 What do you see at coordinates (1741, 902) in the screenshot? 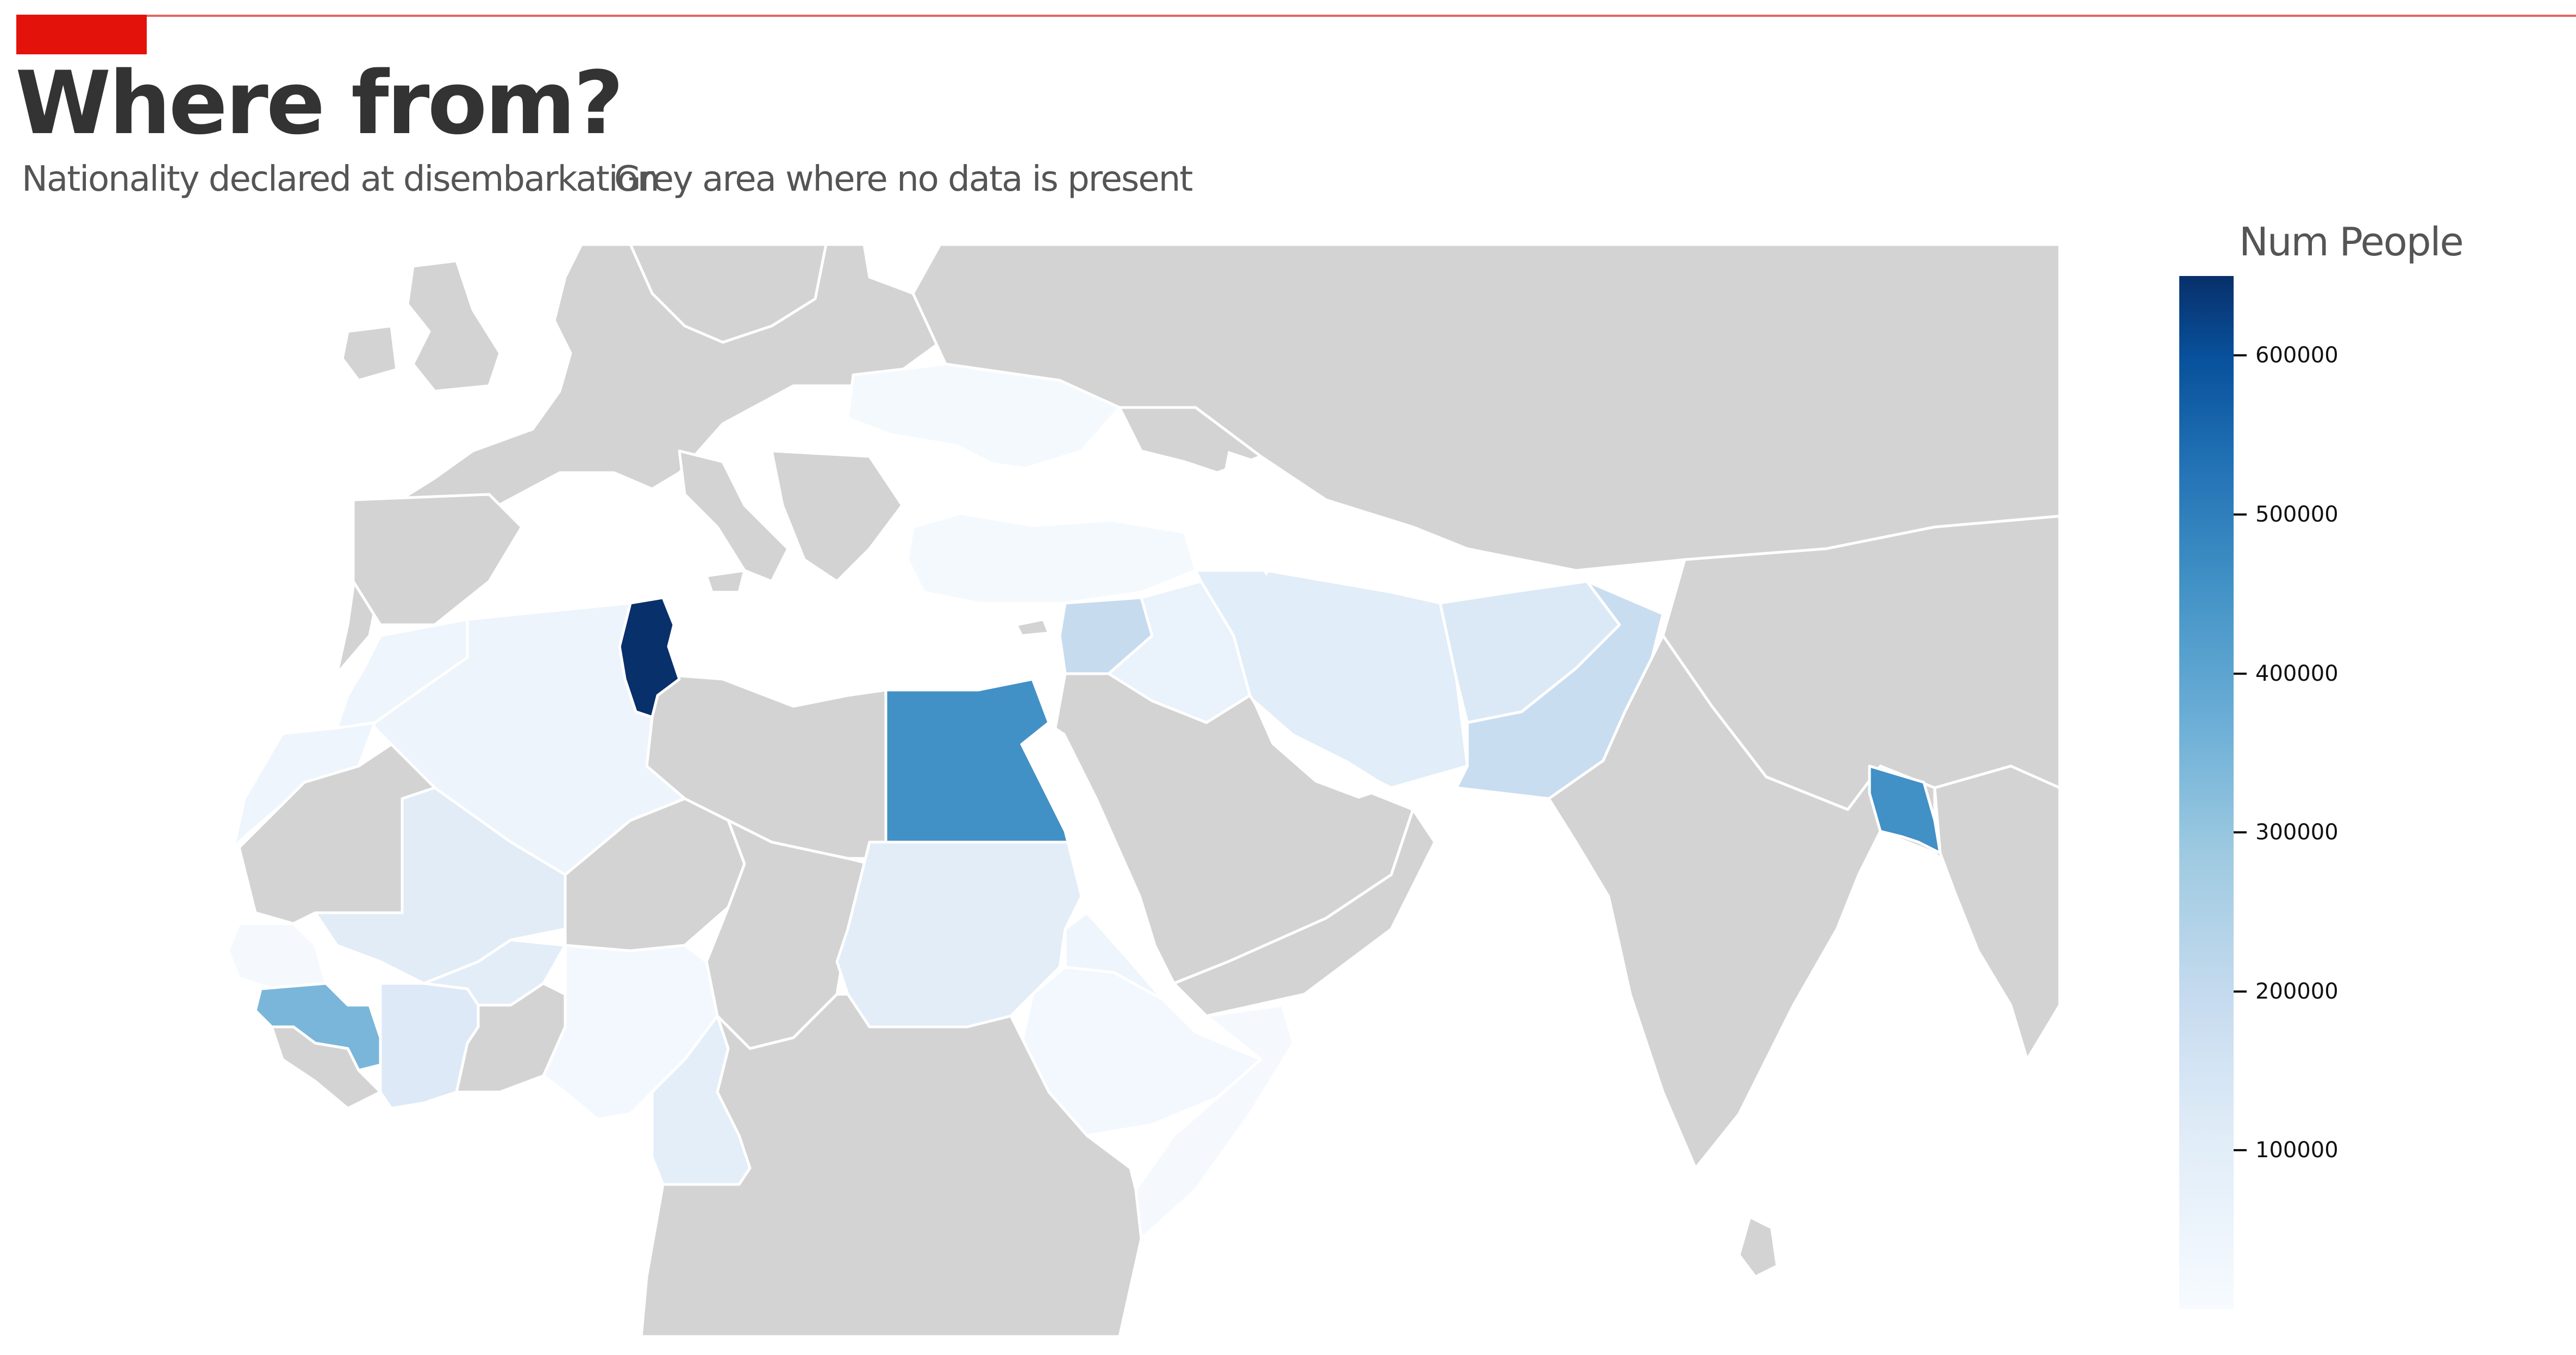
I see `country-india` at bounding box center [1741, 902].